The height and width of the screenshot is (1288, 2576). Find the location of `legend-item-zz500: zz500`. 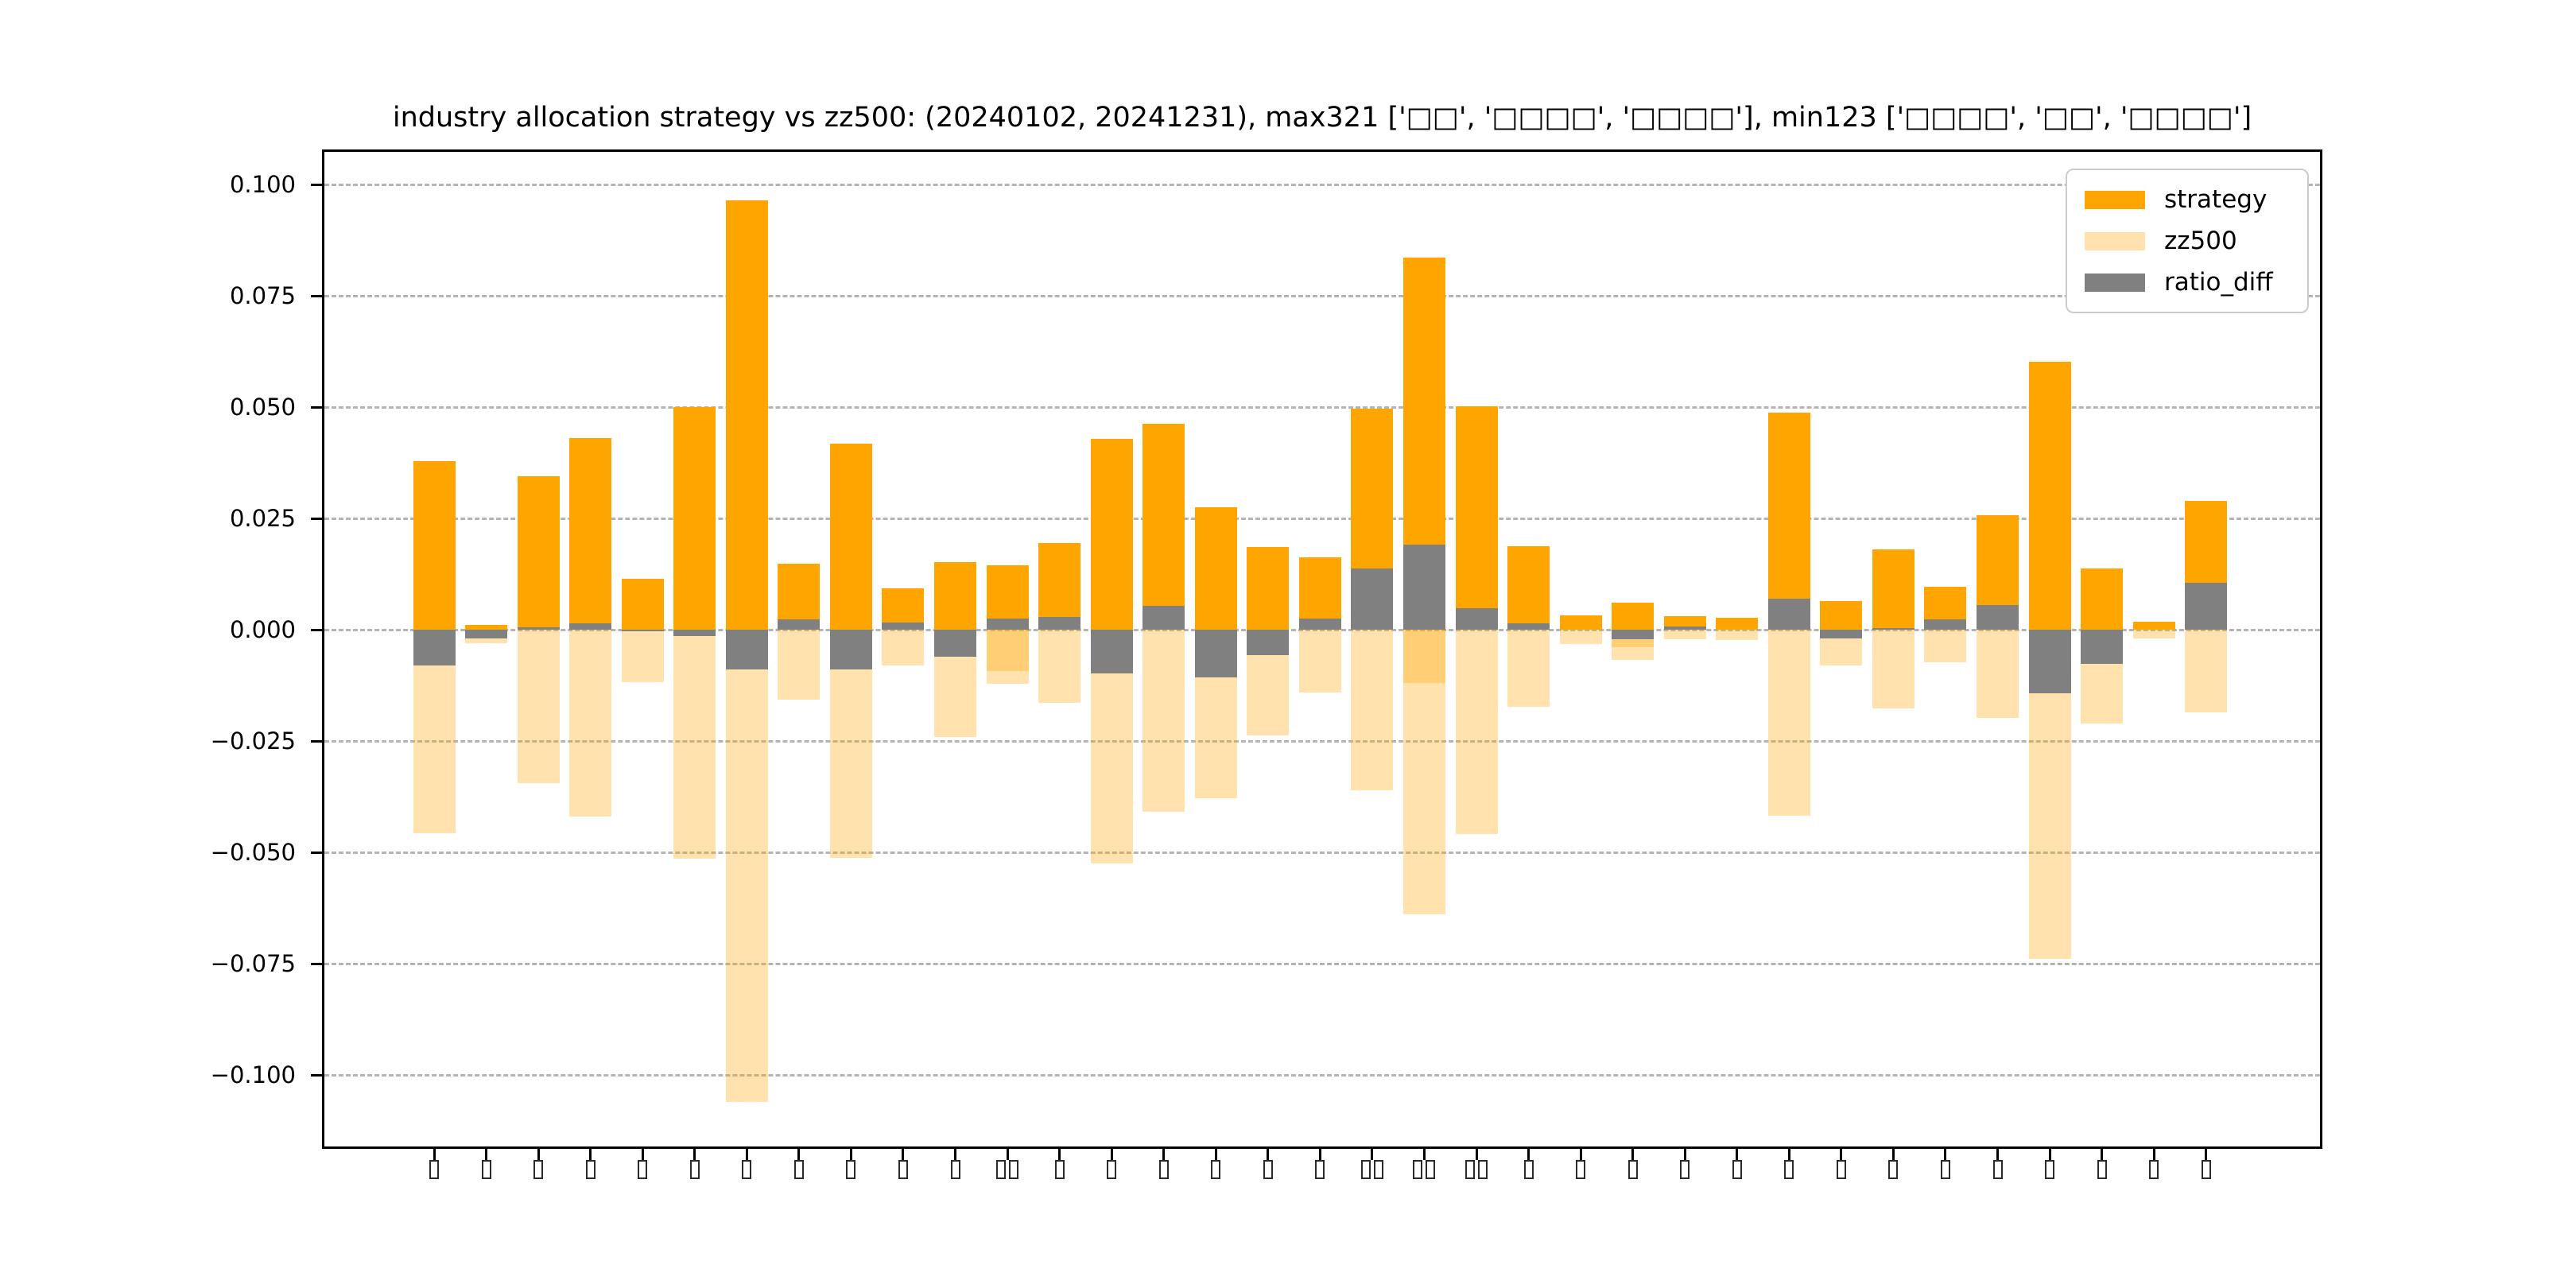

legend-item-zz500: zz500 is located at coordinates (2187, 241).